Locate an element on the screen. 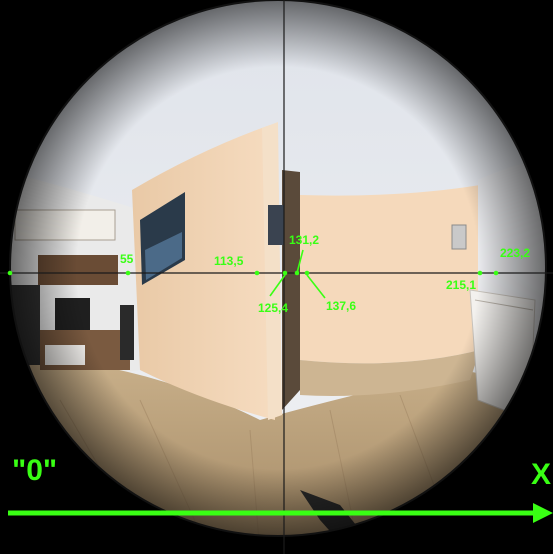 This screenshot has width=553, height=554. measurement-label-125: 125,4 is located at coordinates (273, 308).